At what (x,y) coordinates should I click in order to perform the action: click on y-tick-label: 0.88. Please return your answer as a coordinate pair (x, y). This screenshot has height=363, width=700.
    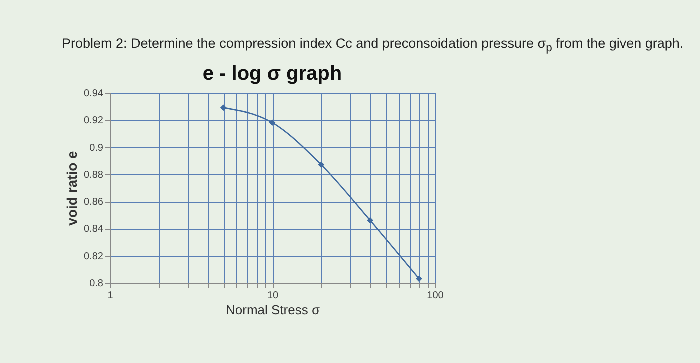
    Looking at the image, I should click on (94, 175).